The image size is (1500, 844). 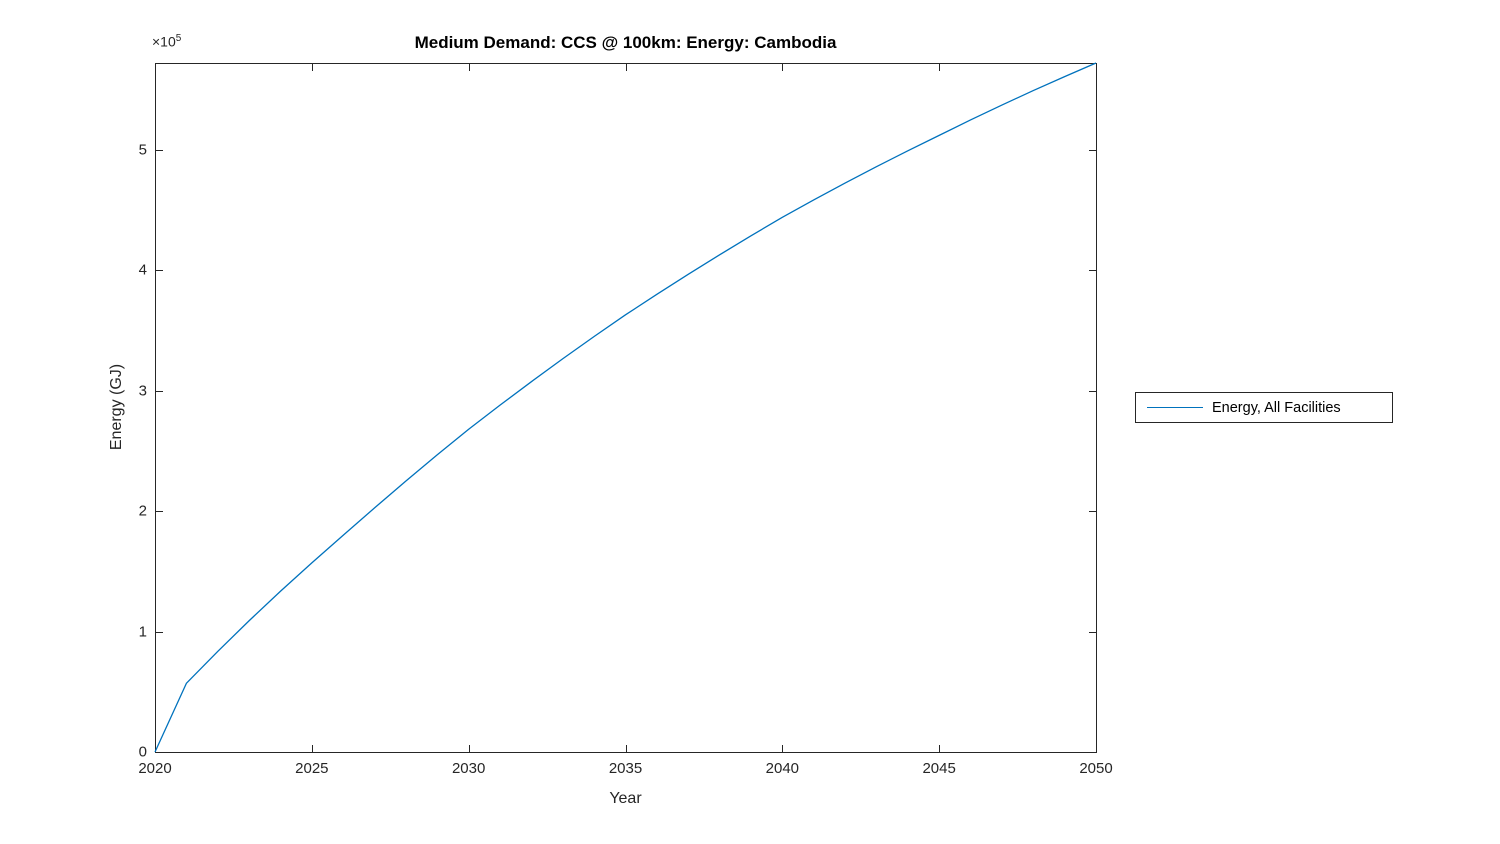 I want to click on x-tick-label: 2030, so click(x=468, y=768).